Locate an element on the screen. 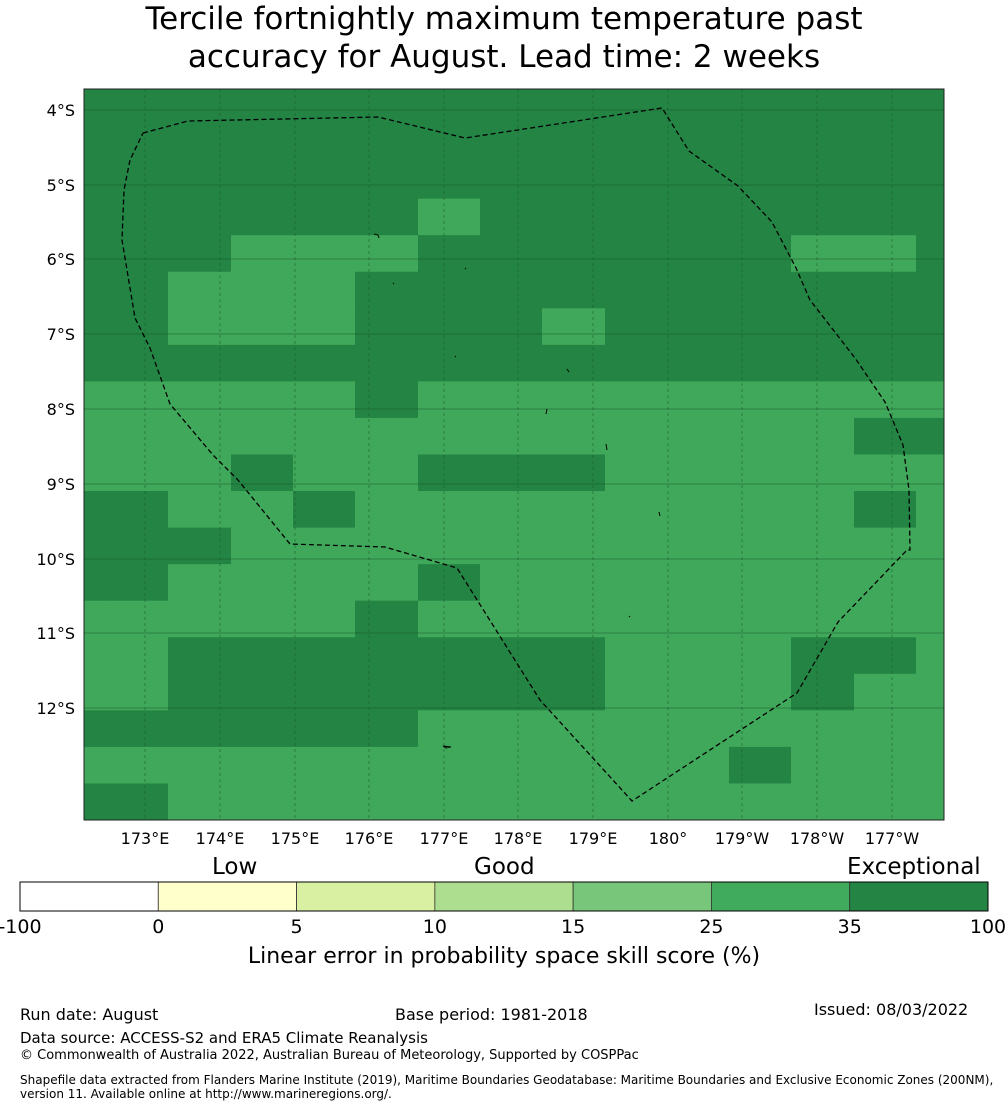  latitude-tick-label: 6°S is located at coordinates (61, 259).